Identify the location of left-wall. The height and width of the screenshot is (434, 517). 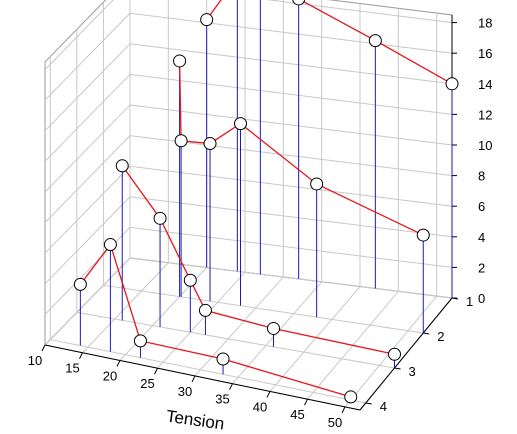
(87, 173).